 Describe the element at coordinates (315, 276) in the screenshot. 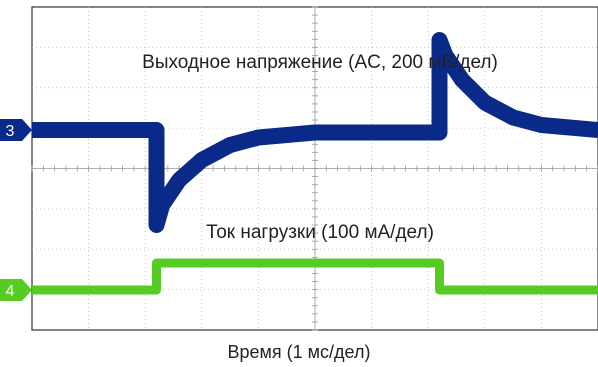

I see `trace-ch4` at that location.